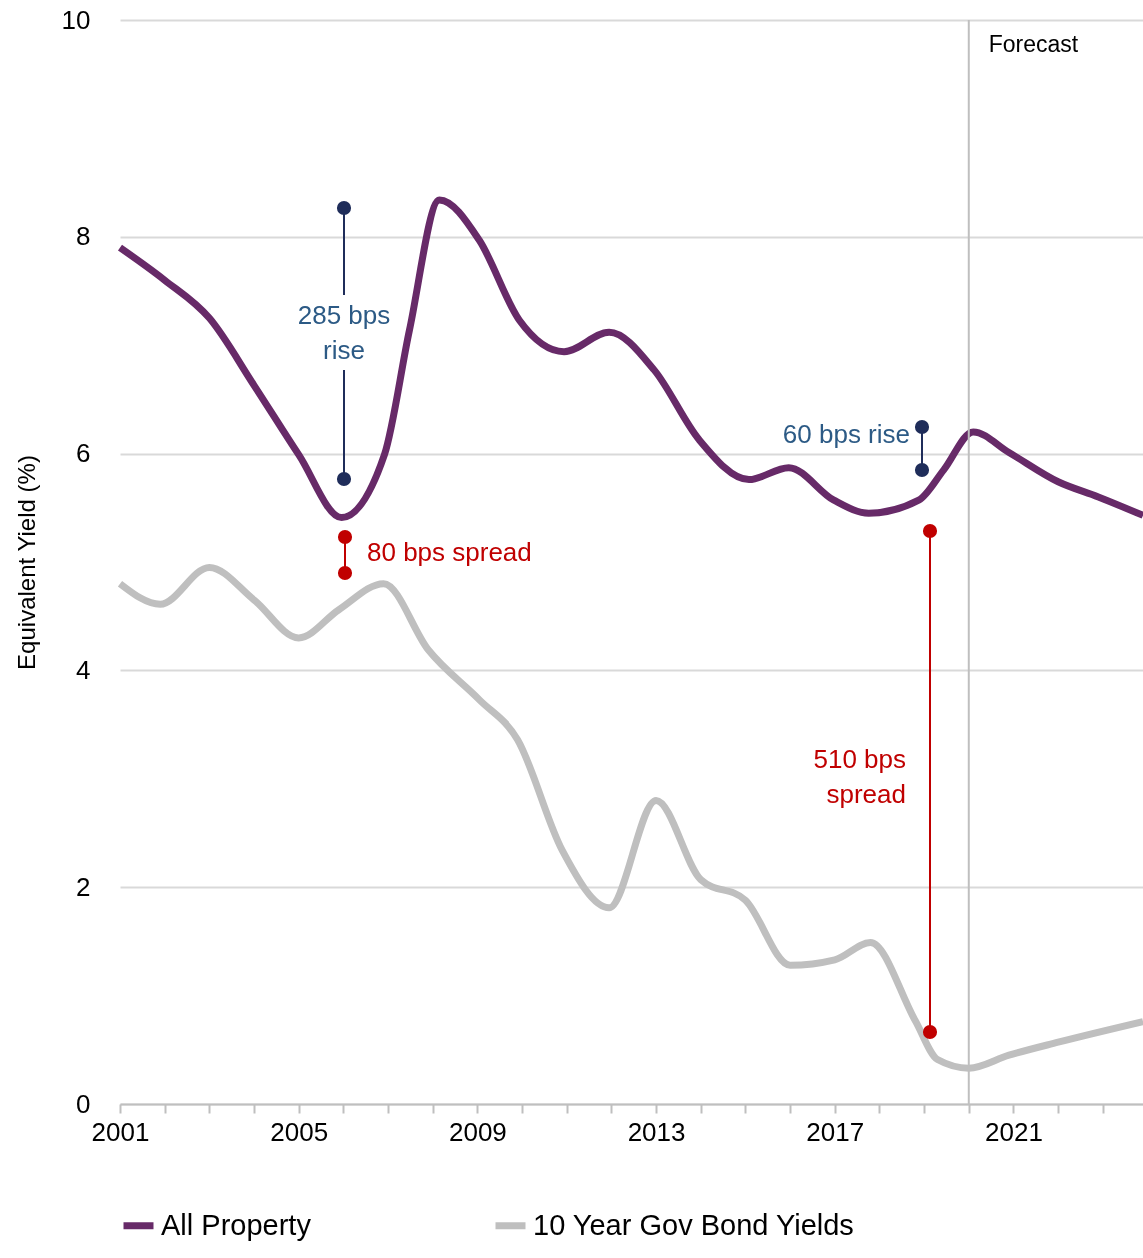 Image resolution: width=1143 pixels, height=1258 pixels. Describe the element at coordinates (449, 552) in the screenshot. I see `annotation: 80 bps spread` at that location.